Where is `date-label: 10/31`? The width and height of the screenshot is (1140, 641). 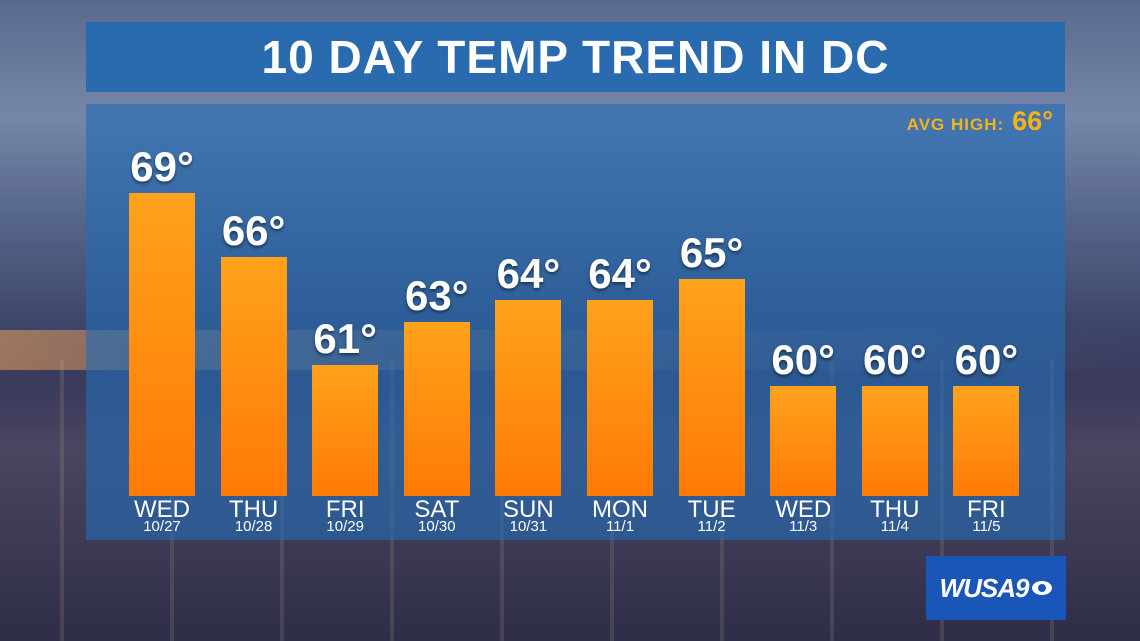 date-label: 10/31 is located at coordinates (528, 526).